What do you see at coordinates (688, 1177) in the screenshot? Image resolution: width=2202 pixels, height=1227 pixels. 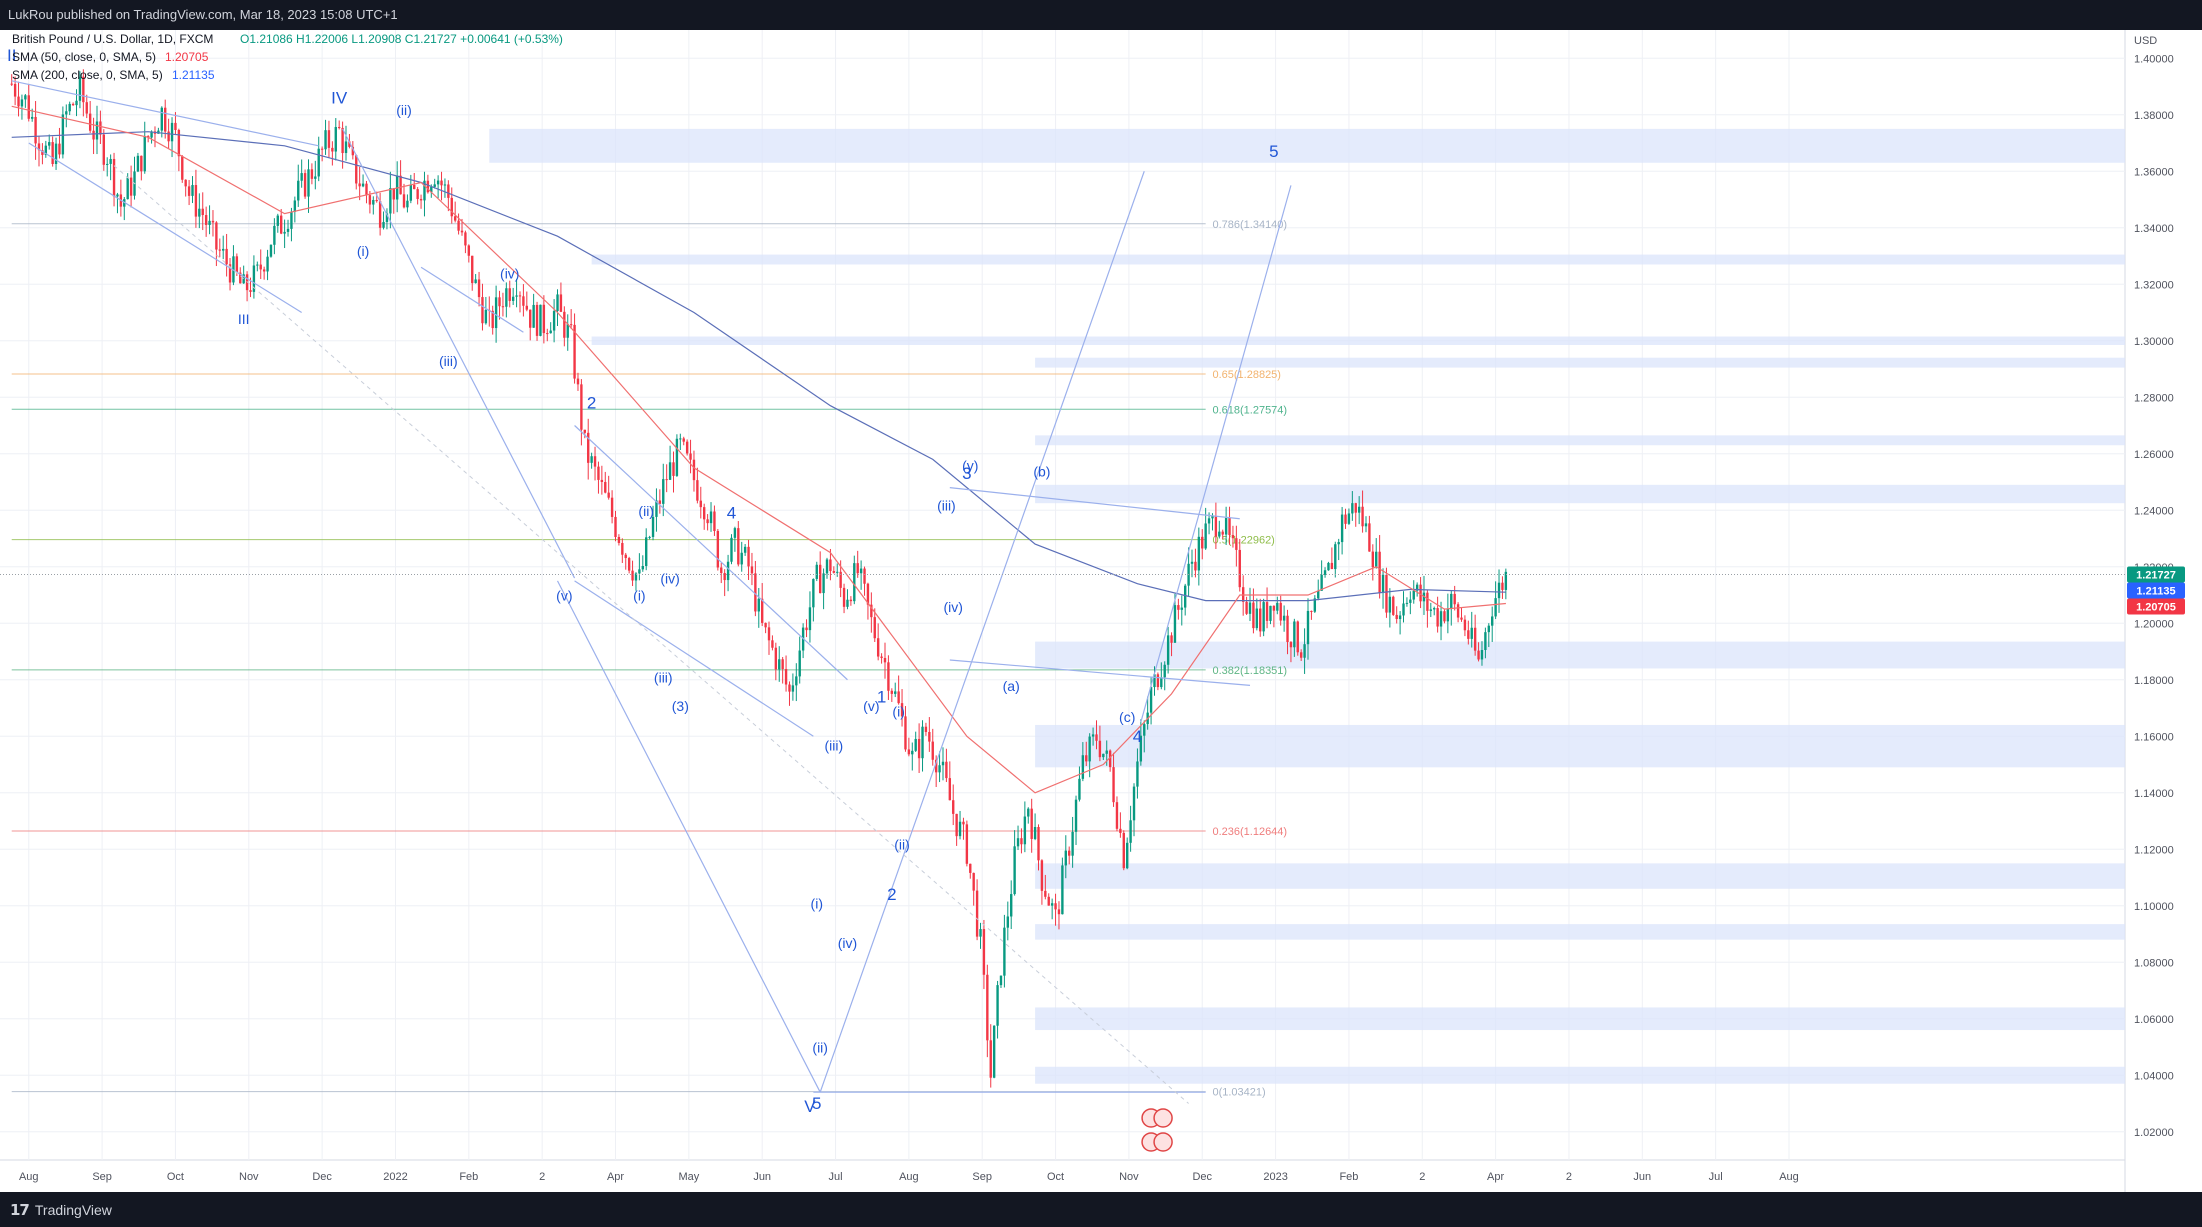 I see `x-tick-label: May` at bounding box center [688, 1177].